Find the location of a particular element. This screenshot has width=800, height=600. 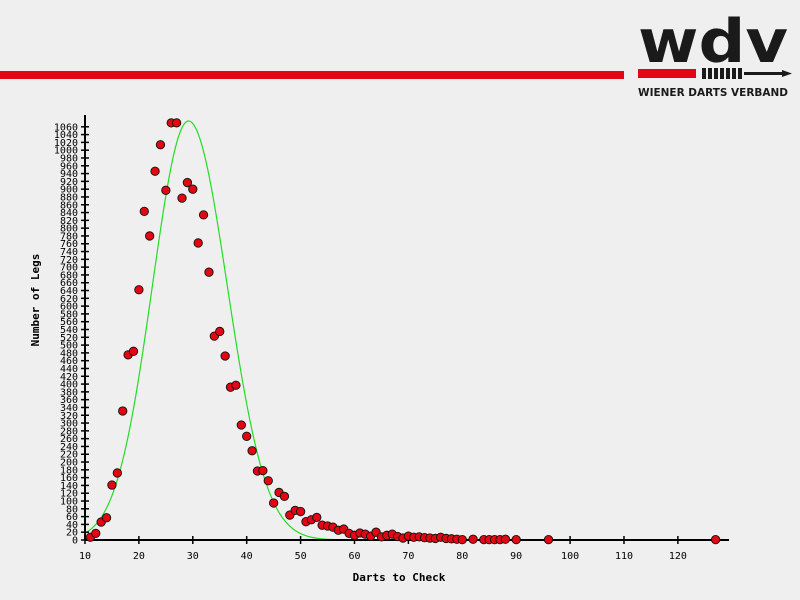

y-tick-label: 860 is located at coordinates (69, 205).